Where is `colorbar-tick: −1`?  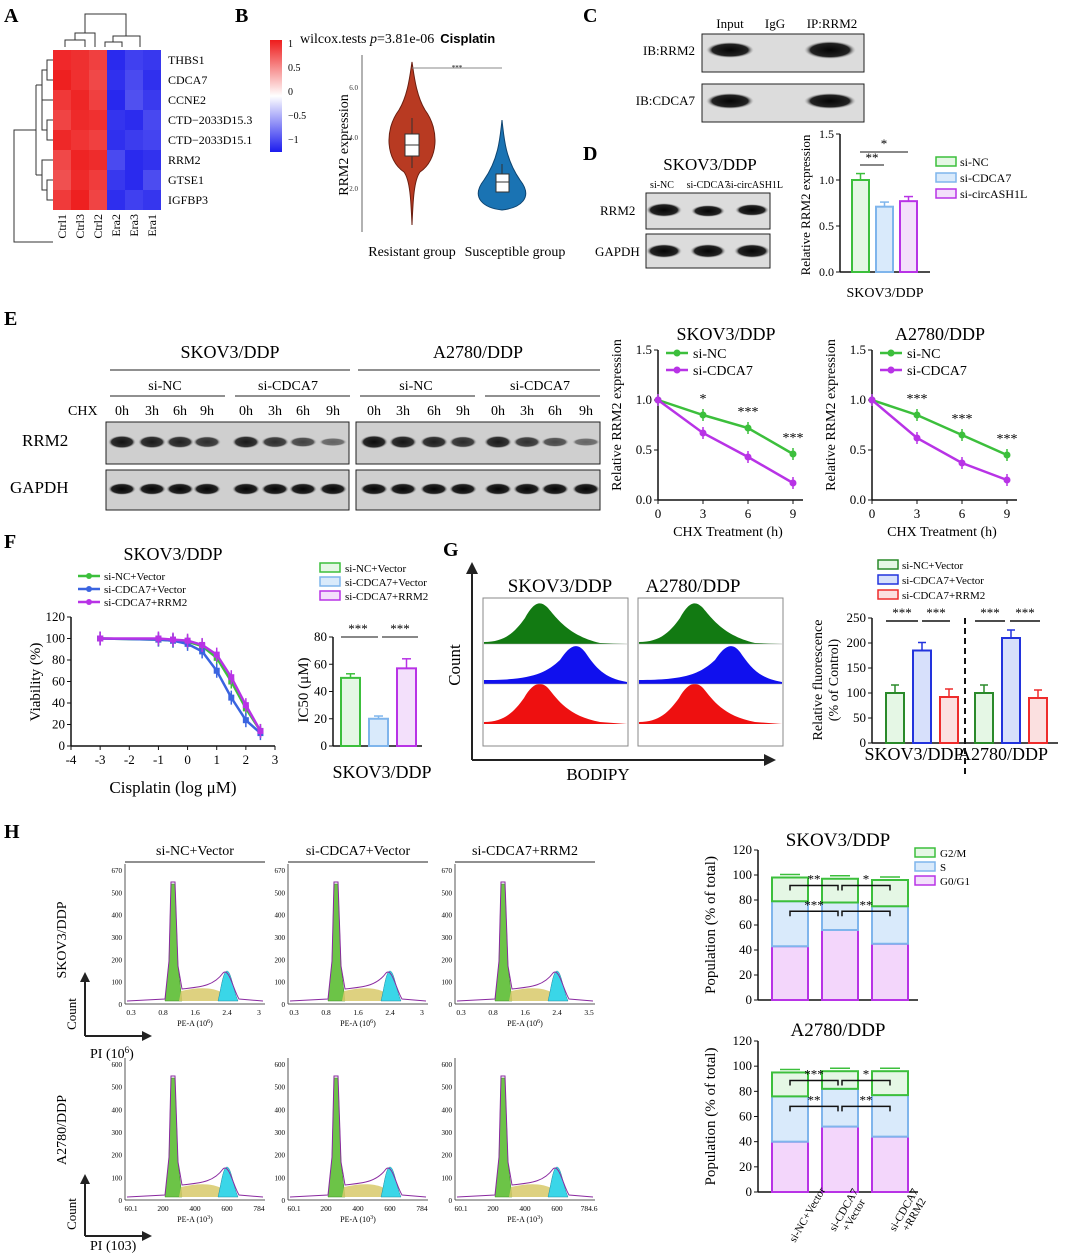
colorbar-tick: −1 is located at coordinates (293, 140).